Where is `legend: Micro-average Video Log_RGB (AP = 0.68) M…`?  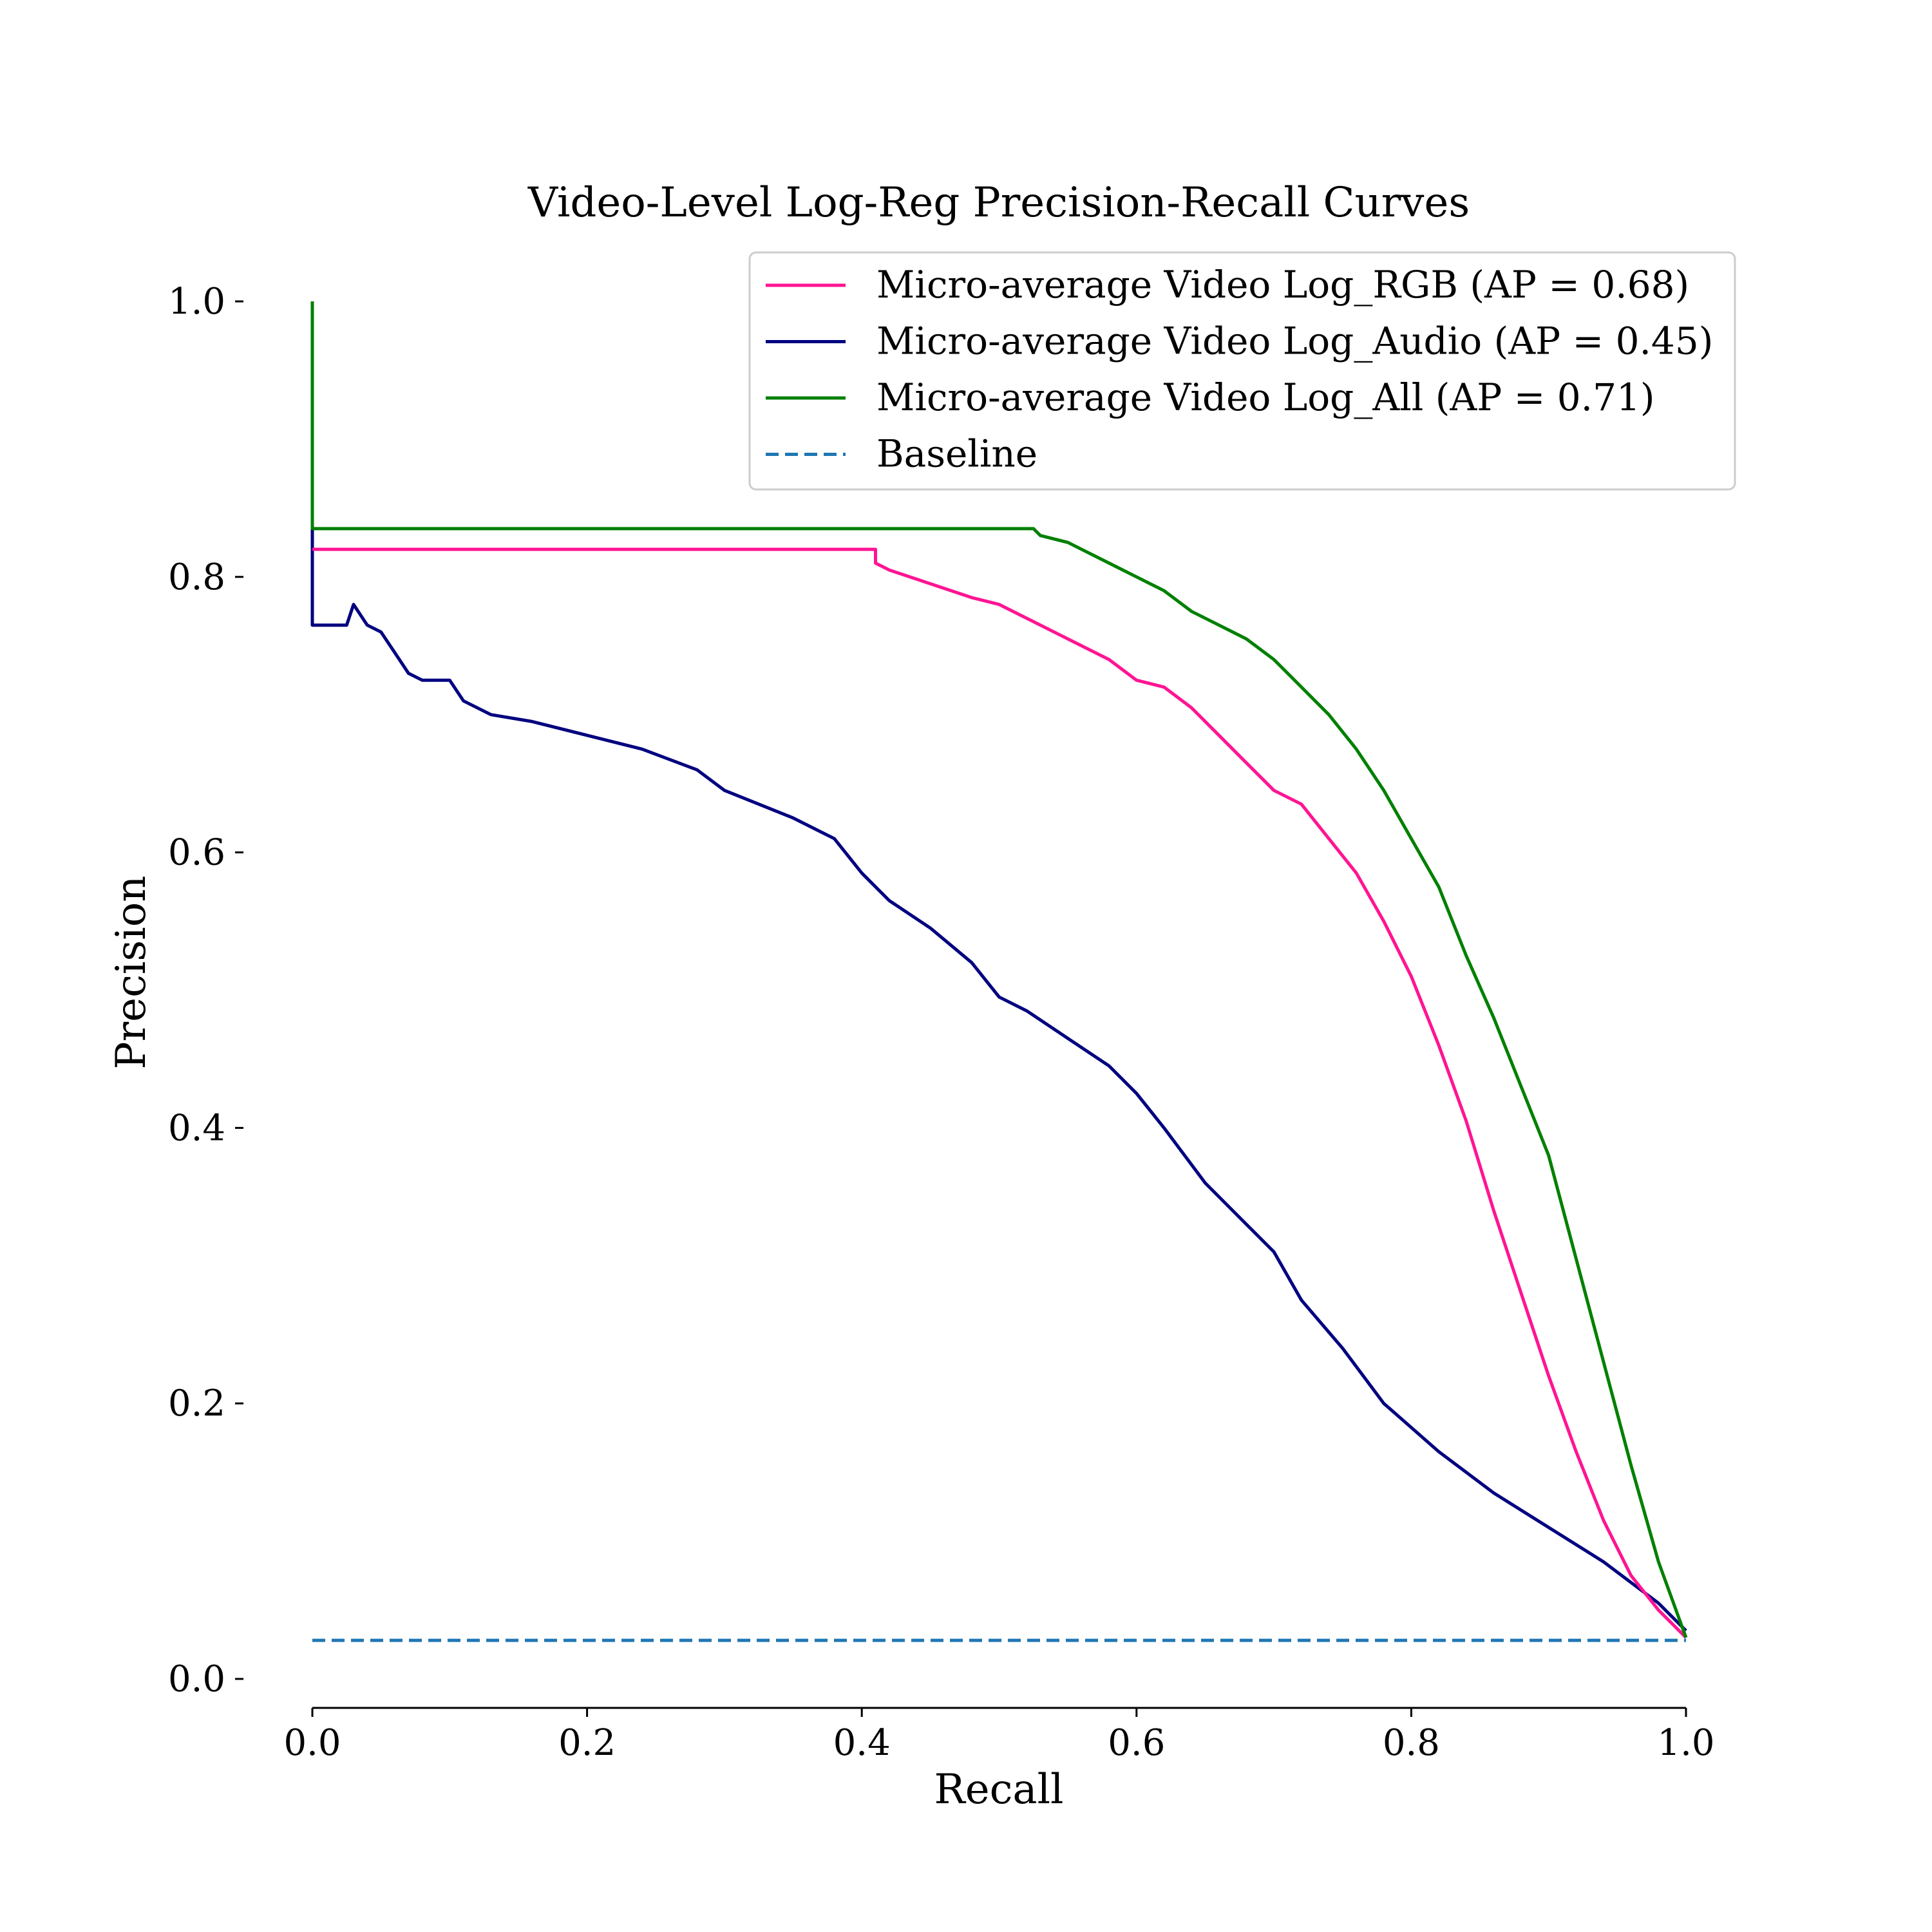
legend: Micro-average Video Log_RGB (AP = 0.68) M… is located at coordinates (1242, 371).